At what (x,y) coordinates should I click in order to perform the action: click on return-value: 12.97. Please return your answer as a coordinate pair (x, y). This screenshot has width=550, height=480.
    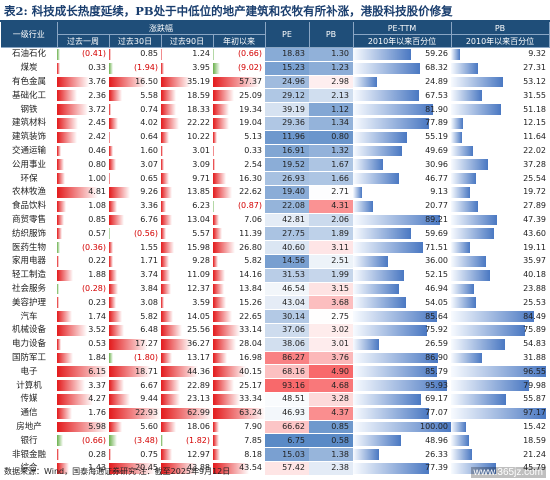
    Looking at the image, I should click on (198, 454).